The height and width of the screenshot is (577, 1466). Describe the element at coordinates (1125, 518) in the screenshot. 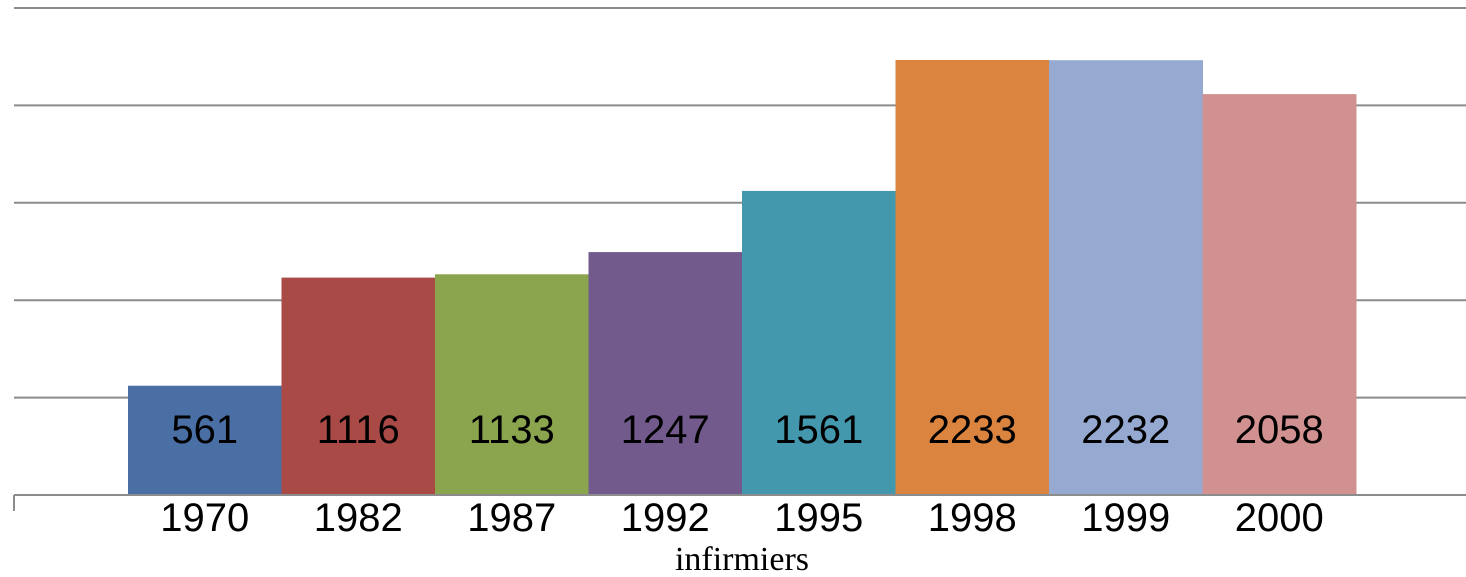

I see `x-tick-label-1999: 1999` at that location.